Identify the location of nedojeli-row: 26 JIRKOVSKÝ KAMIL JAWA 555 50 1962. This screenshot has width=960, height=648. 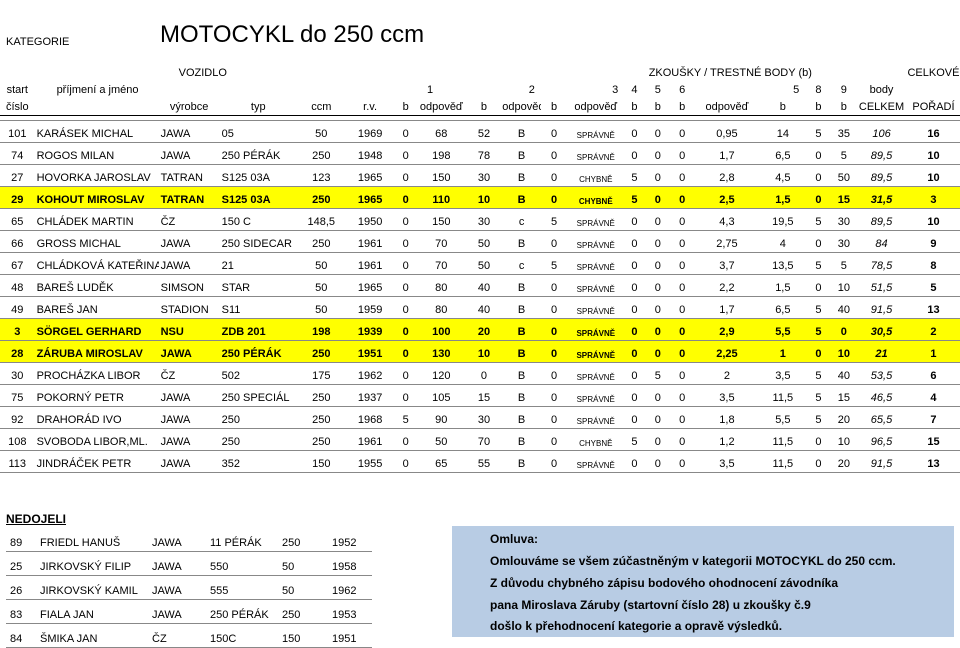
(189, 587).